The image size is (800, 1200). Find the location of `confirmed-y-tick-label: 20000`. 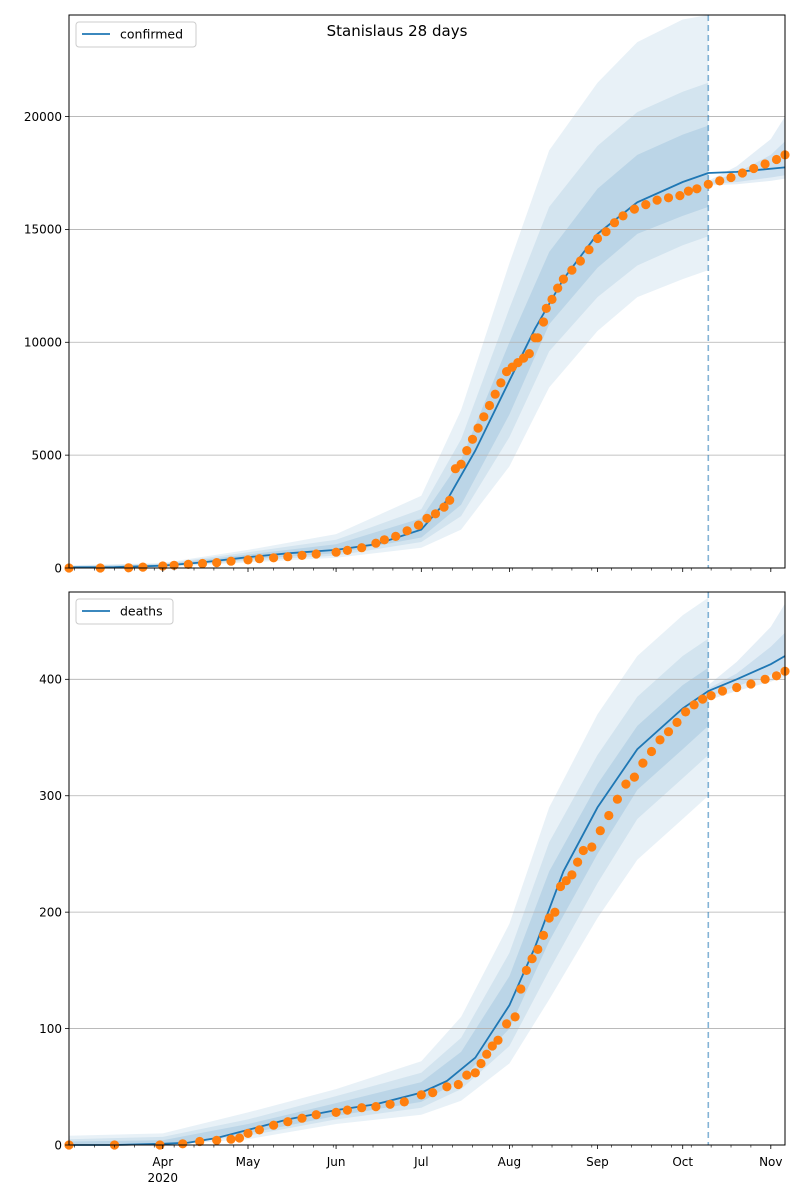

confirmed-y-tick-label: 20000 is located at coordinates (43, 117).